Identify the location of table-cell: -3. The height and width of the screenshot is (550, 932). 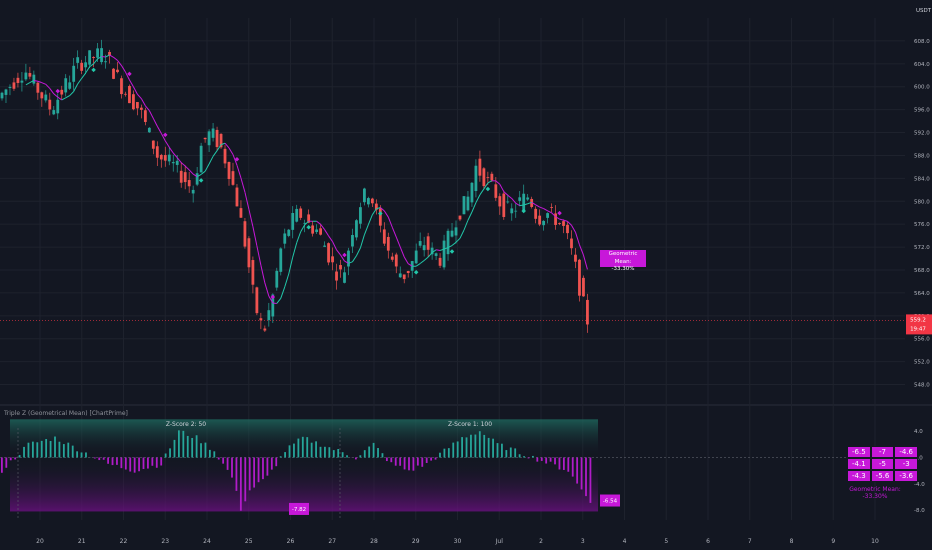
(906, 464).